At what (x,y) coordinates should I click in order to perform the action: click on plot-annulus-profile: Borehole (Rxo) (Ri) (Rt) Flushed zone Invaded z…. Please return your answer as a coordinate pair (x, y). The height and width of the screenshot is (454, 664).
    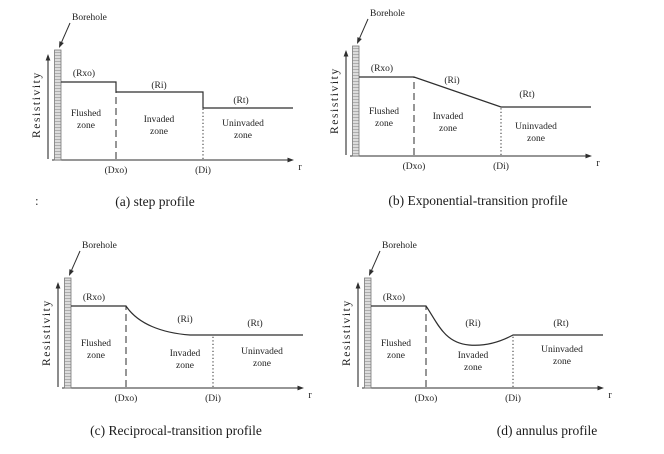
    Looking at the image, I should click on (476, 322).